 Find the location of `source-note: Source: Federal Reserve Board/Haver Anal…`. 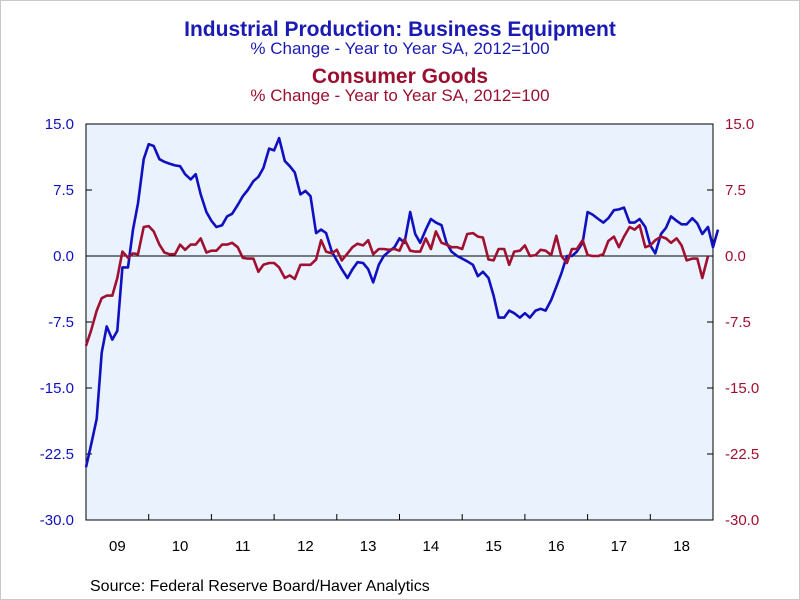

source-note: Source: Federal Reserve Board/Haver Anal… is located at coordinates (260, 586).